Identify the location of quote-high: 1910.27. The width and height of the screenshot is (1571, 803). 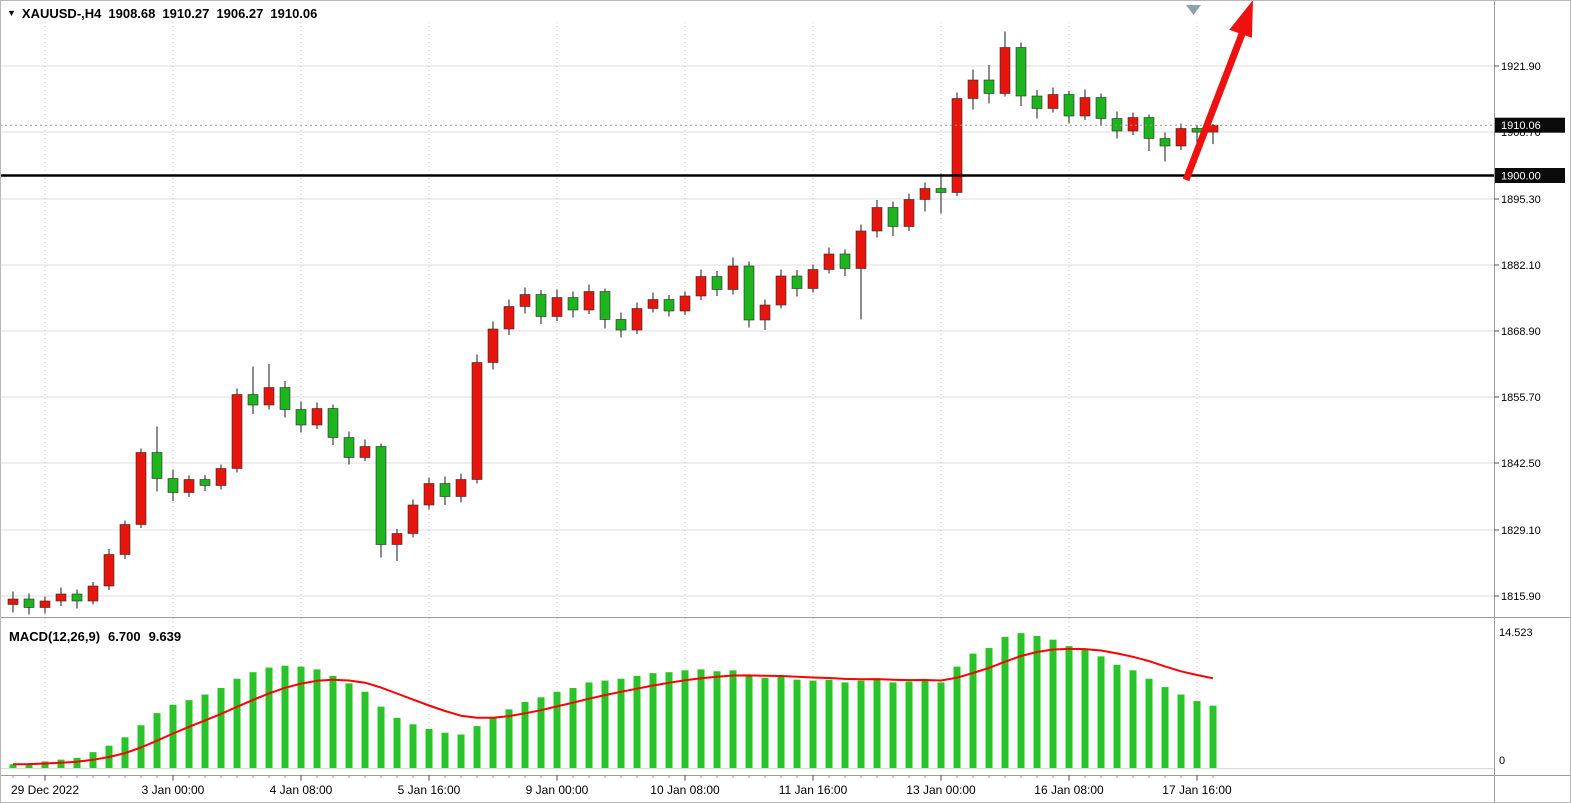
(186, 13).